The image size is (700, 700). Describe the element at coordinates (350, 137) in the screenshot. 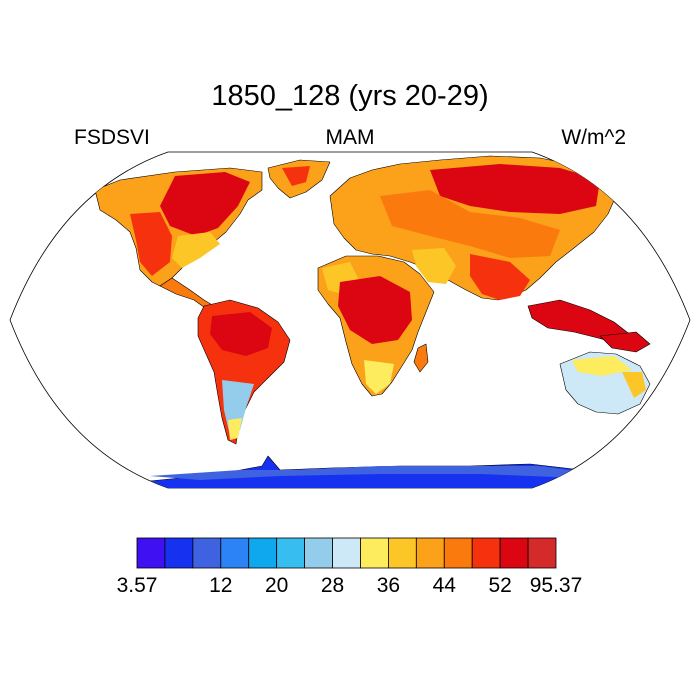

I see `season-label: MAM` at that location.